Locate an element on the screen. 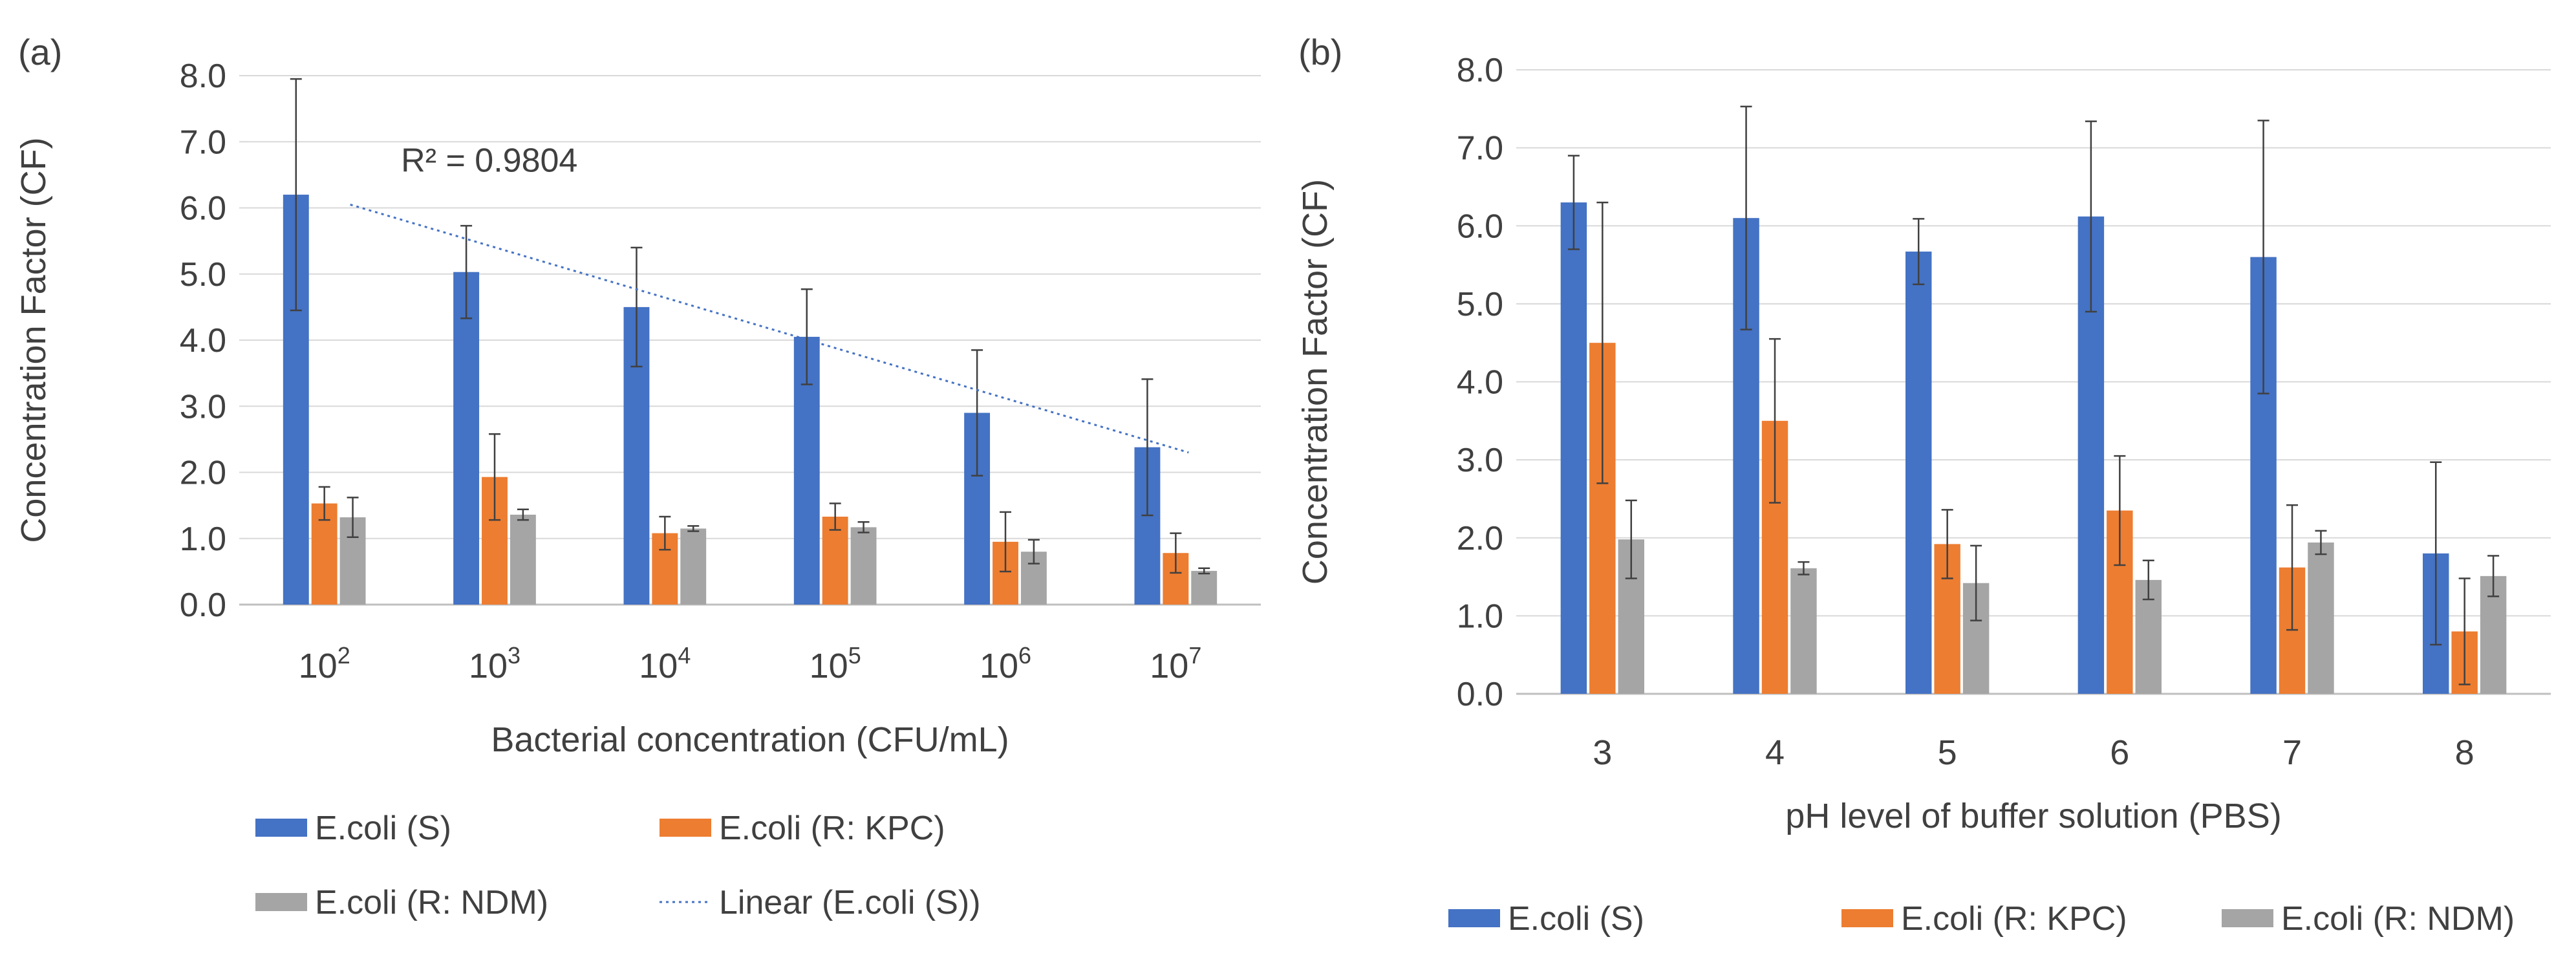  x-tick-label: 10⁴ is located at coordinates (665, 663).